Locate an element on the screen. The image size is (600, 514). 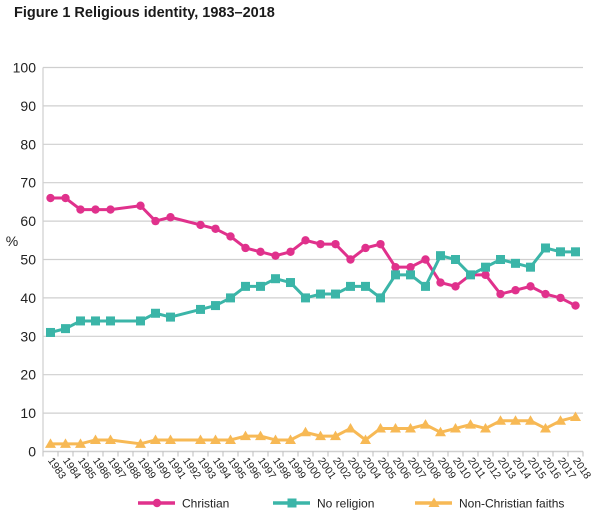
legend-item: Christian is located at coordinates (183, 504).